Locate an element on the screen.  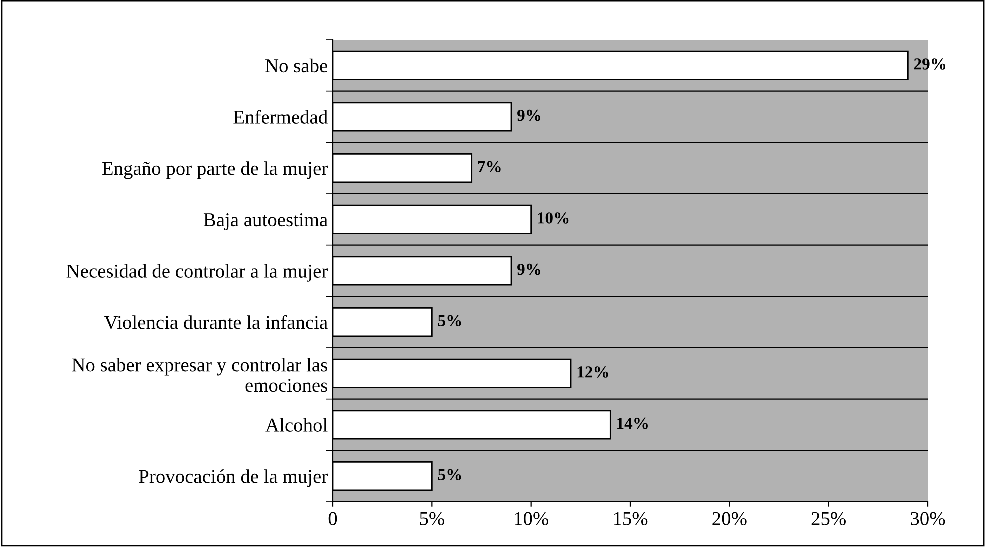
data-label: 29% is located at coordinates (930, 64).